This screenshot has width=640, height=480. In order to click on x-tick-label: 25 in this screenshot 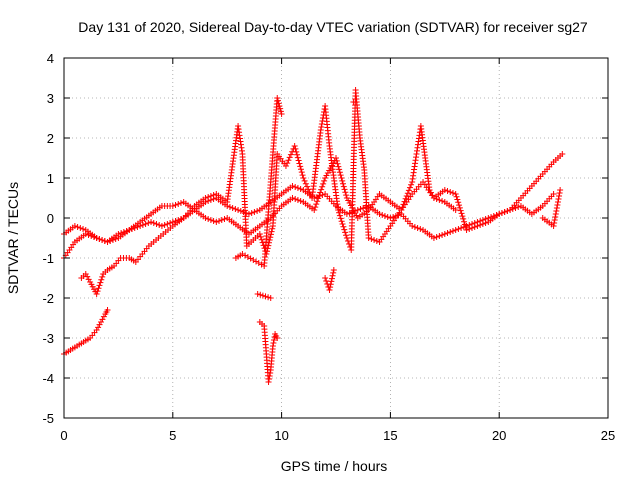, I will do `click(608, 435)`.